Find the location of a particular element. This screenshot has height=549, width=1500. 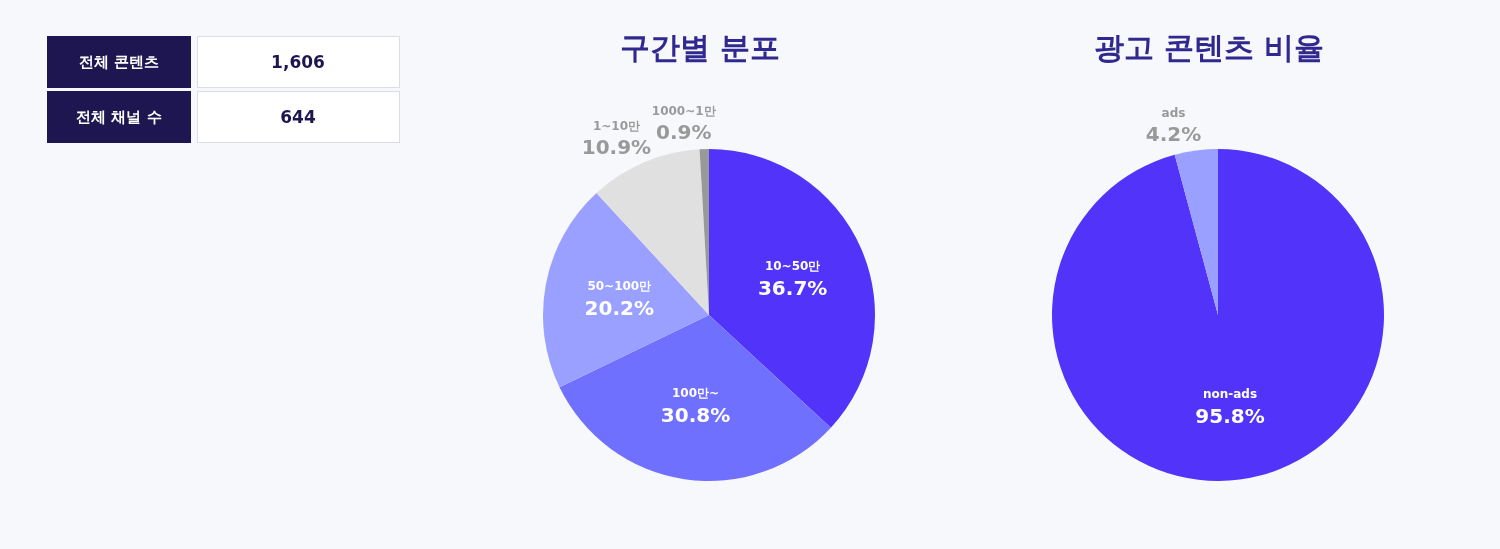

slice-label: non-ads is located at coordinates (1230, 393).